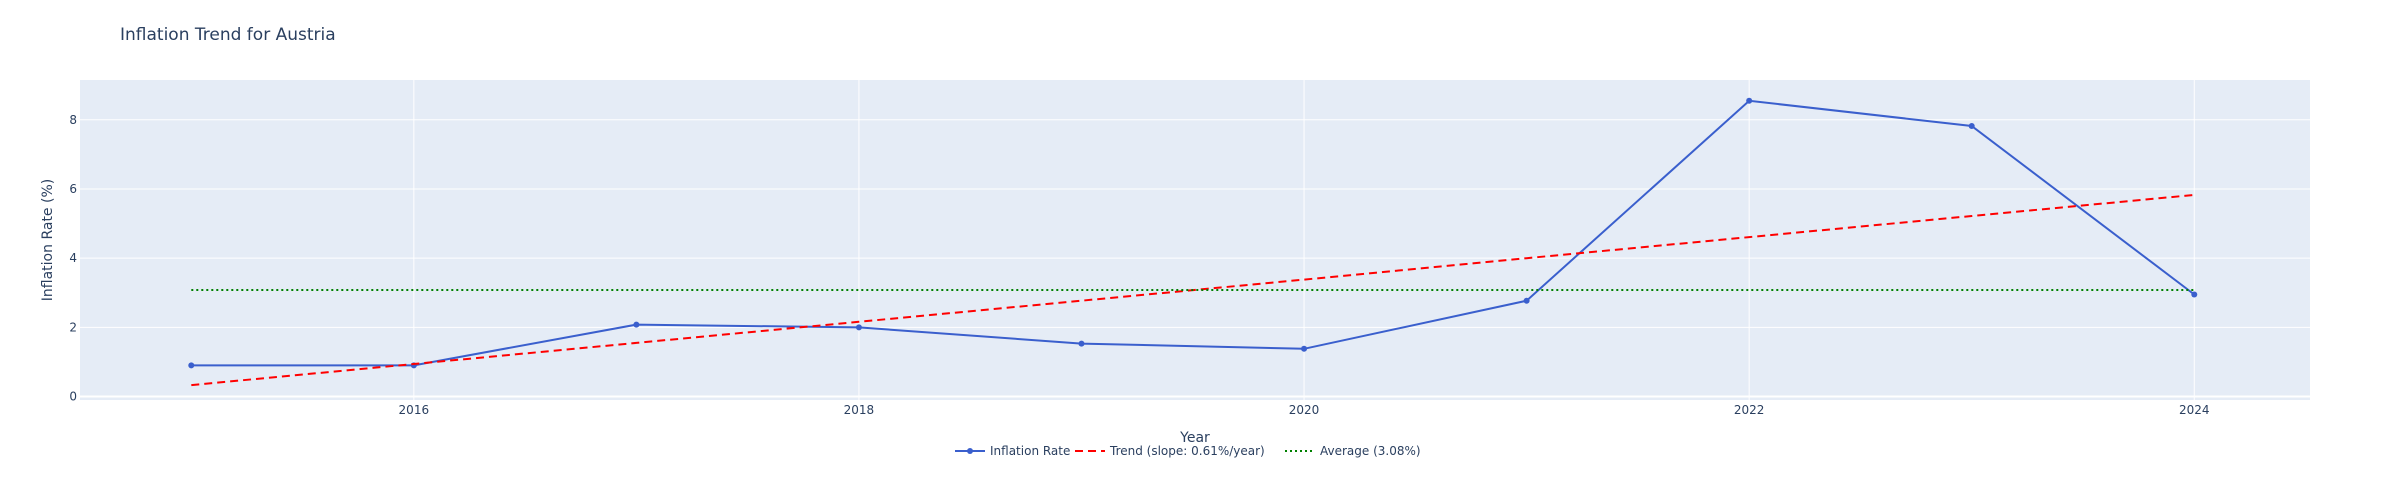 The image size is (2384, 500). Describe the element at coordinates (1749, 410) in the screenshot. I see `x-tick-label: 2022` at that location.